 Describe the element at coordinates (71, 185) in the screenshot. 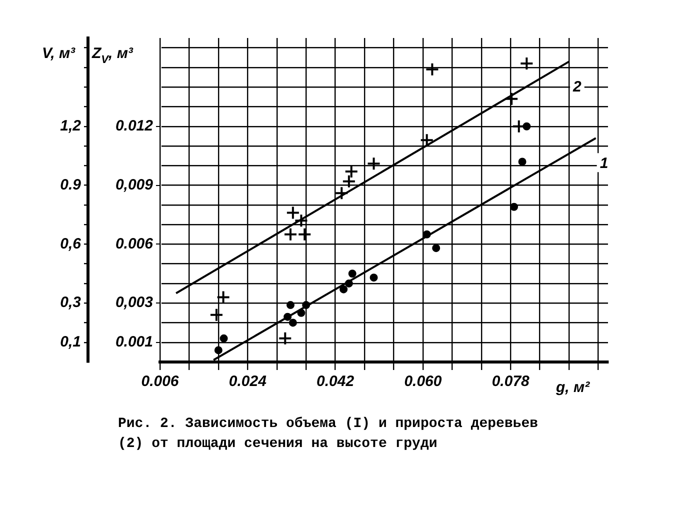

I see `y-tick-label: 0.9` at that location.